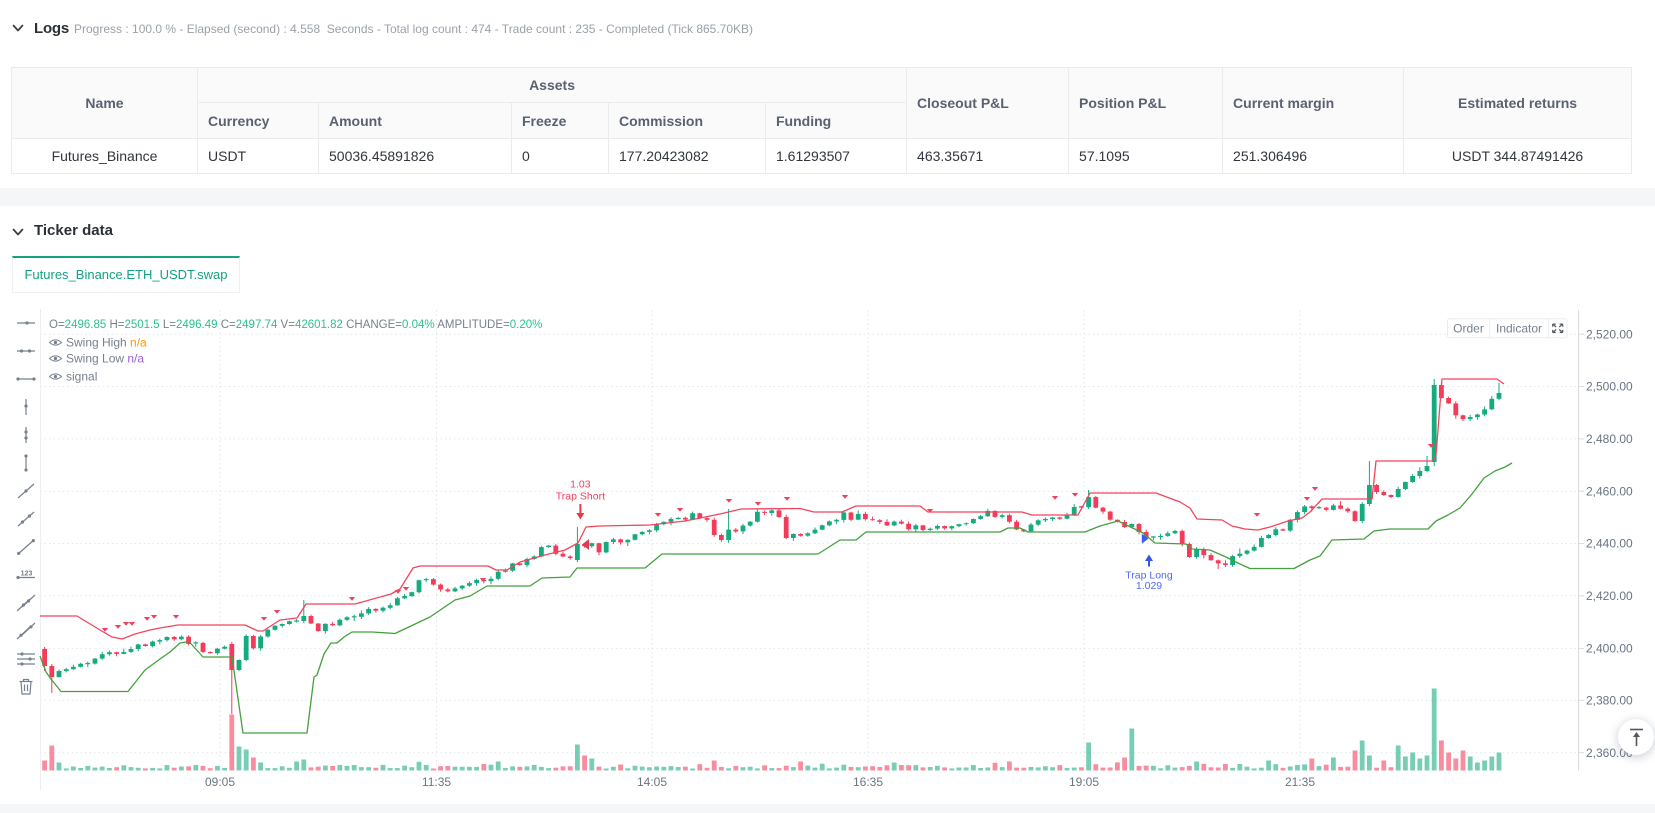 This screenshot has height=813, width=1655. I want to click on svg-text: 1.029, so click(1149, 586).